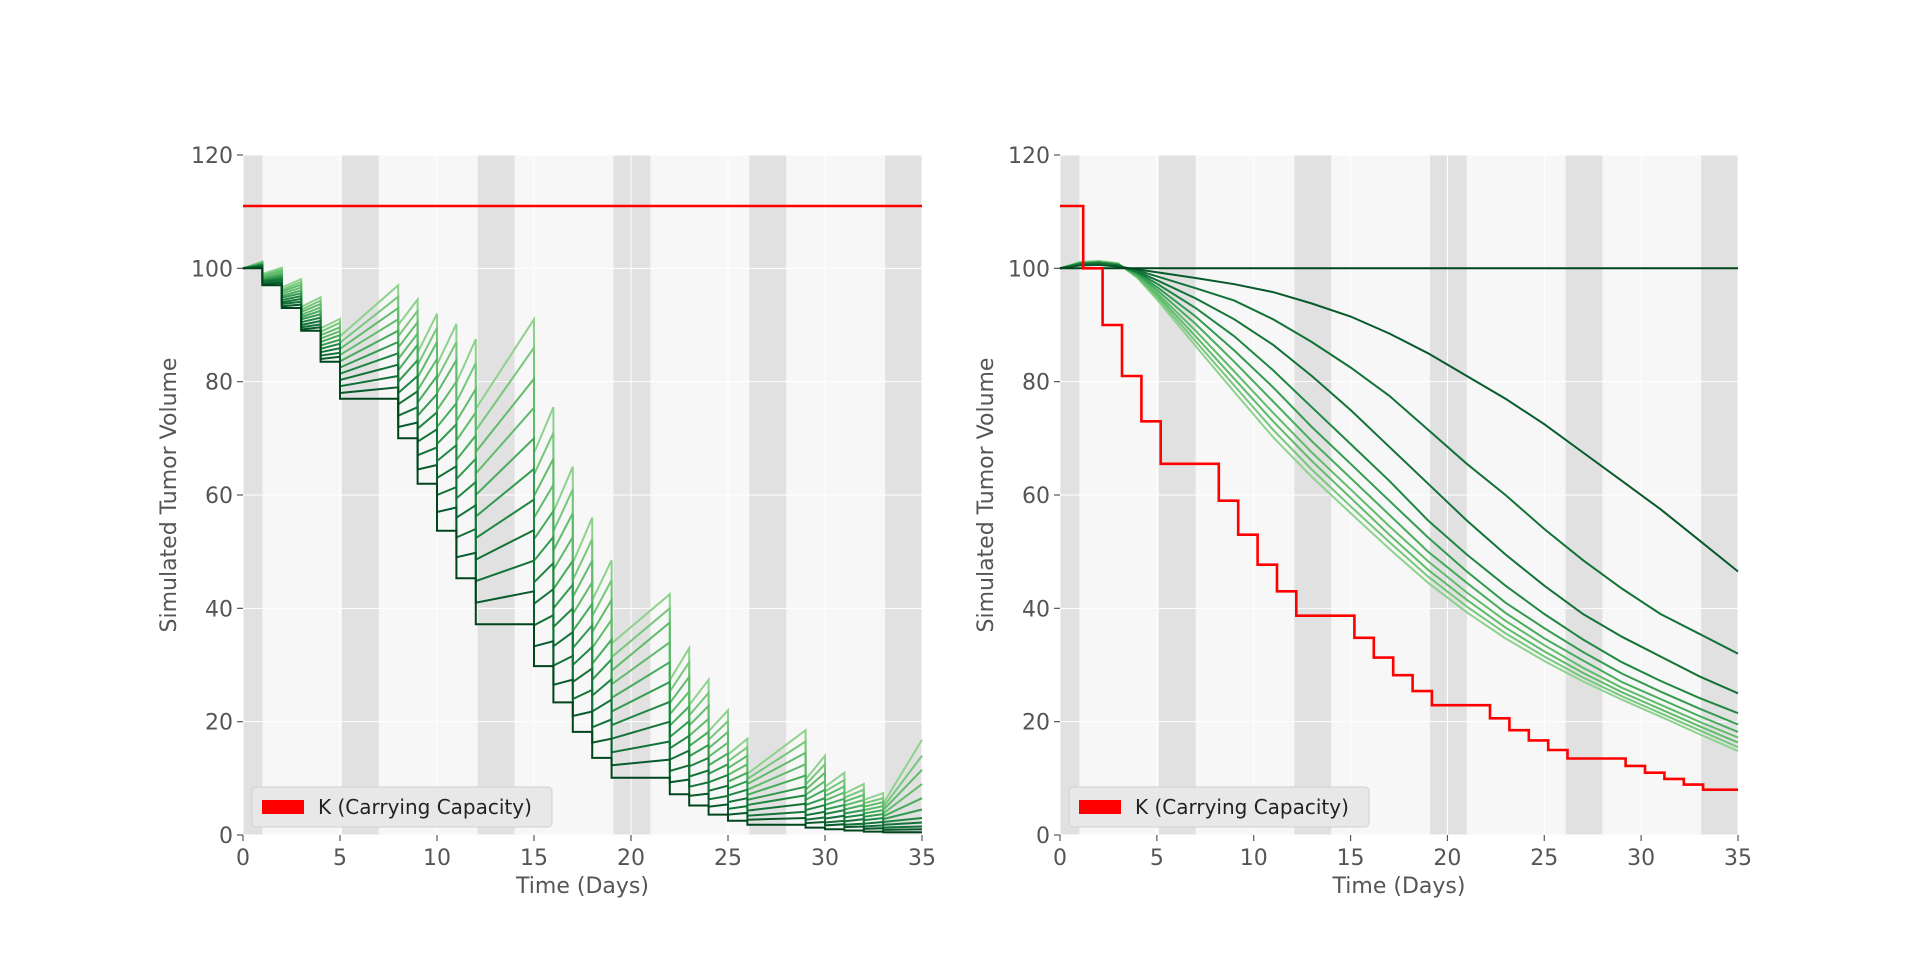 The width and height of the screenshot is (1920, 973). What do you see at coordinates (1402, 858) in the screenshot?
I see `right-x-tick-labels: 0 5 10 15 20 25 30 35` at bounding box center [1402, 858].